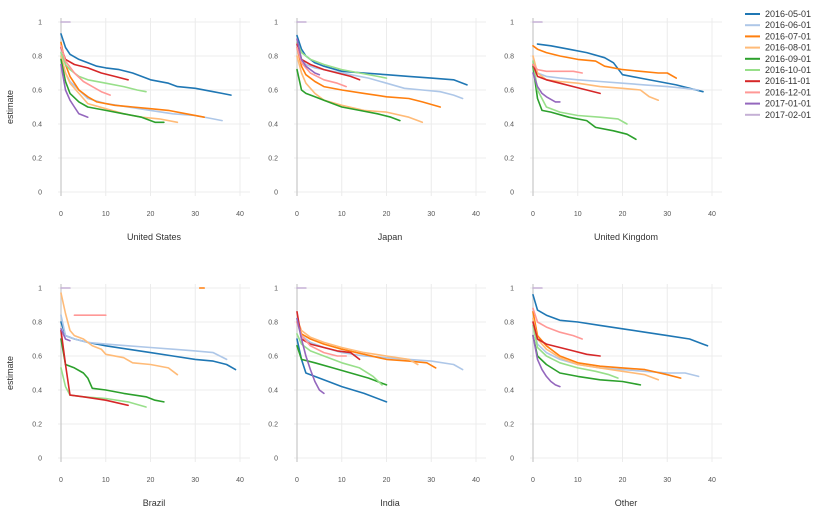  What do you see at coordinates (788, 14) in the screenshot?
I see `legend-entry: 2016-05-01` at bounding box center [788, 14].